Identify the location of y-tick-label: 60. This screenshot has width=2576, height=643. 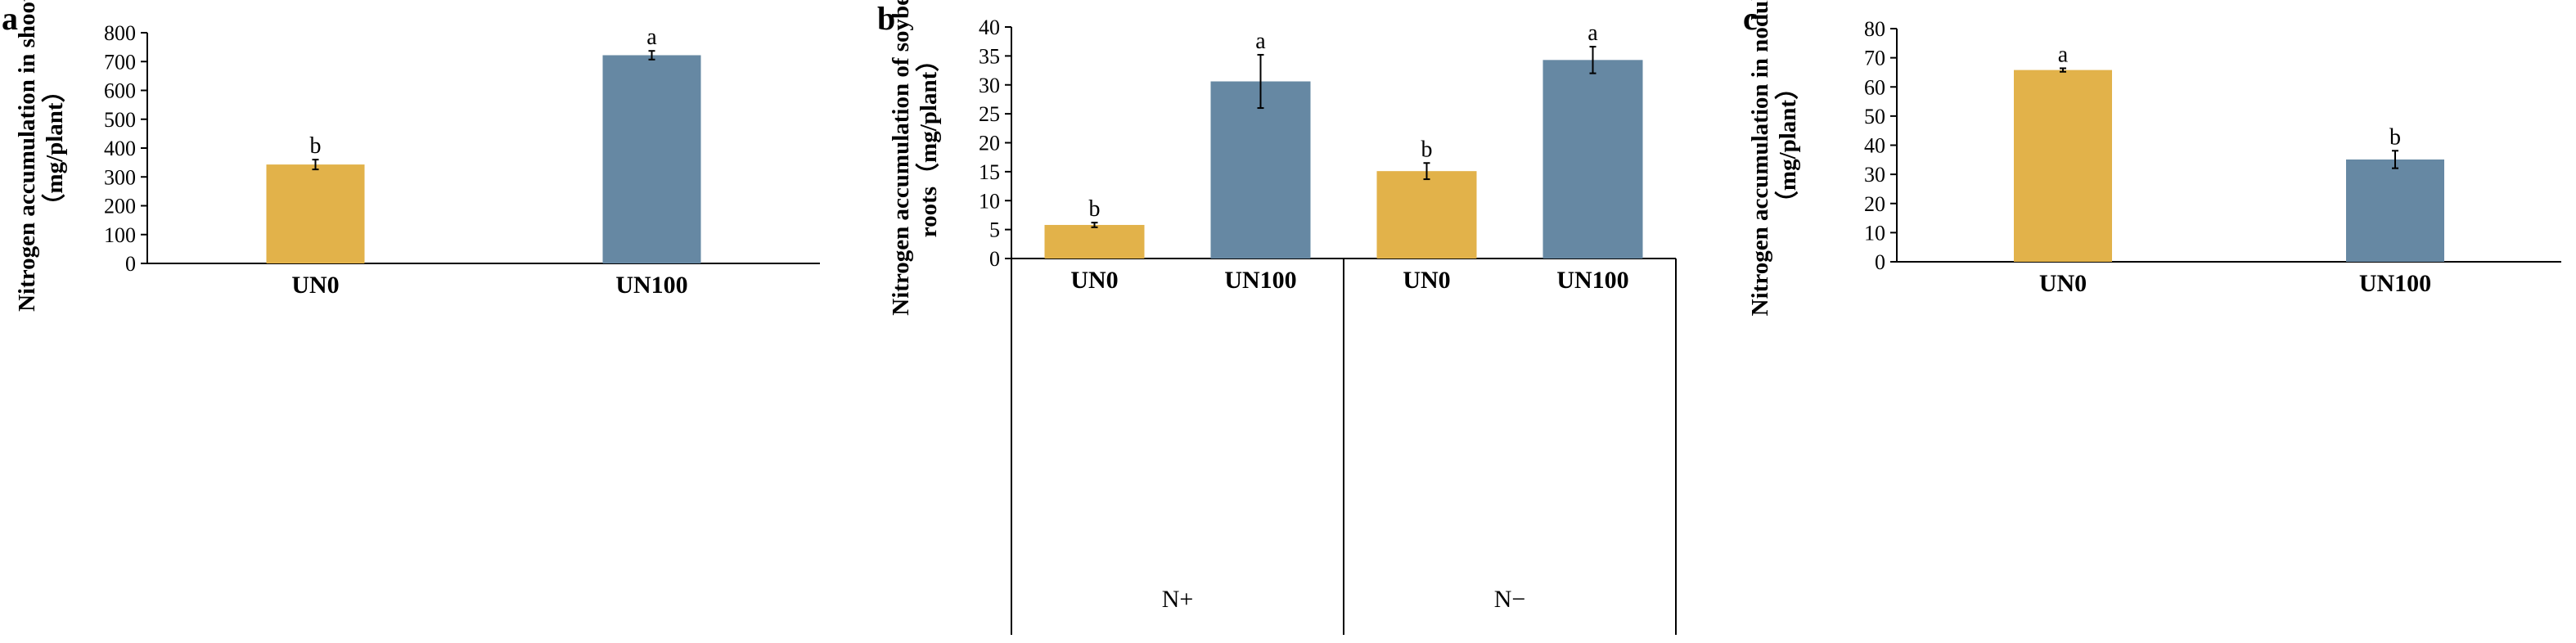
(1874, 87).